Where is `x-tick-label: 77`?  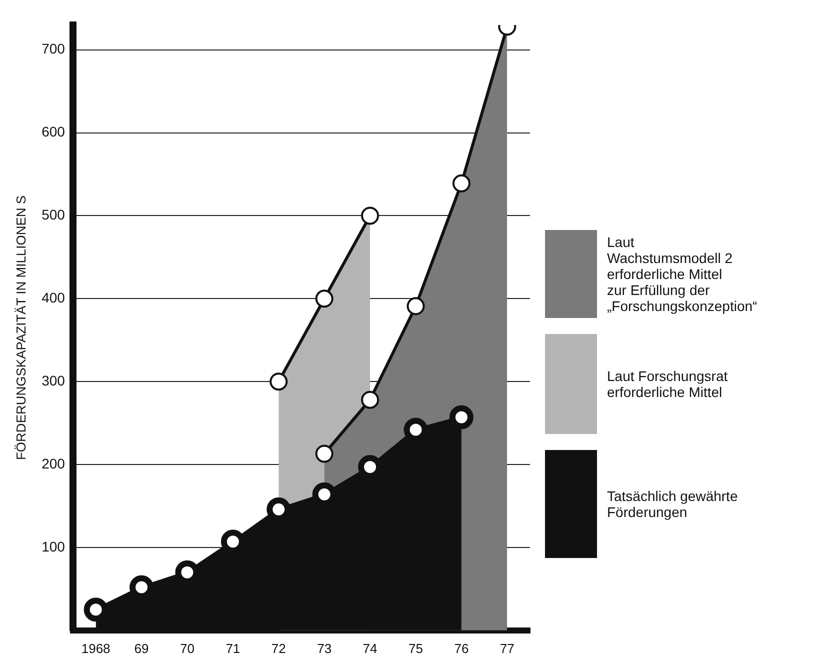 x-tick-label: 77 is located at coordinates (507, 648).